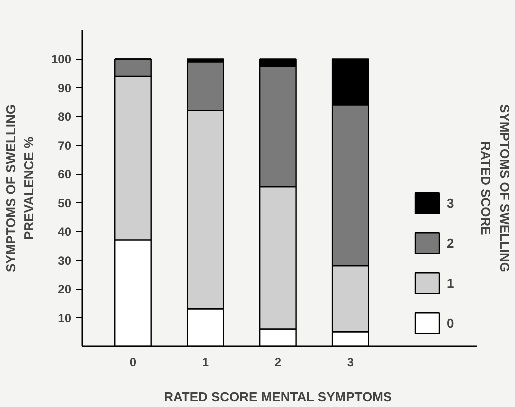 The image size is (515, 407). I want to click on legend-label: 3, so click(451, 203).